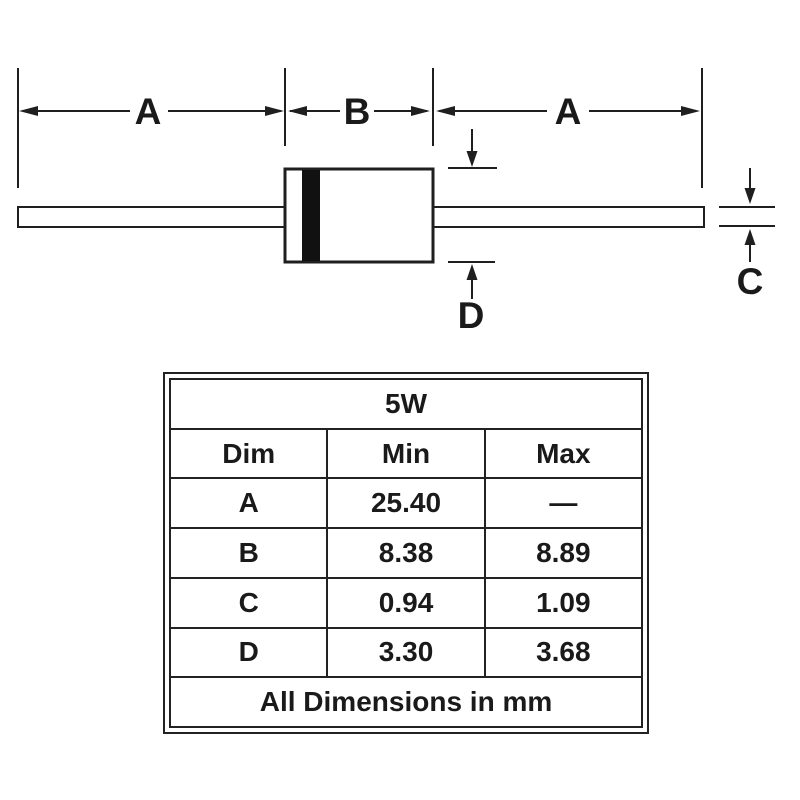 This screenshot has height=800, width=800. I want to click on table-row: C 0.94 1.09, so click(406, 602).